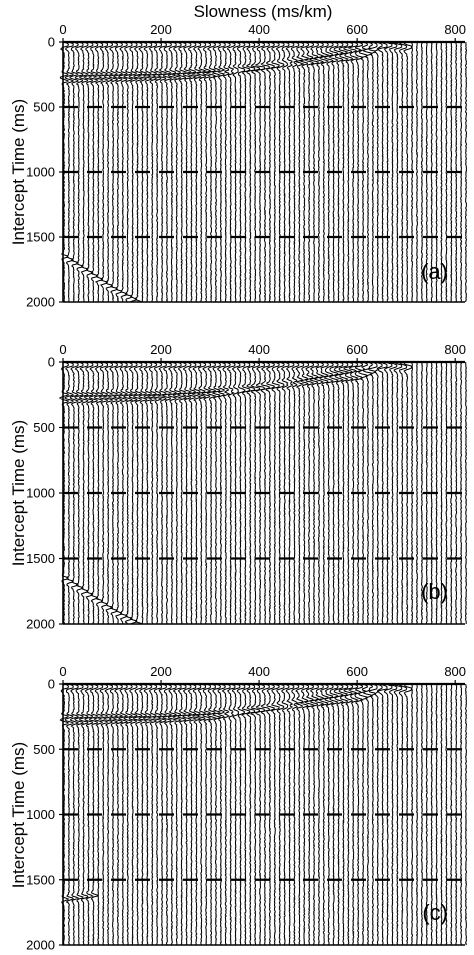  Describe the element at coordinates (18, 172) in the screenshot. I see `y-axis-title-a: Intercept Time (ms)` at that location.